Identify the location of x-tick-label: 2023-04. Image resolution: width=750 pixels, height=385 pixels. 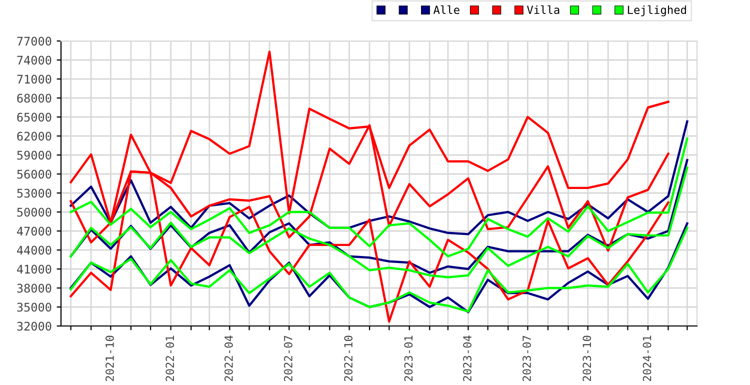
(467, 359).